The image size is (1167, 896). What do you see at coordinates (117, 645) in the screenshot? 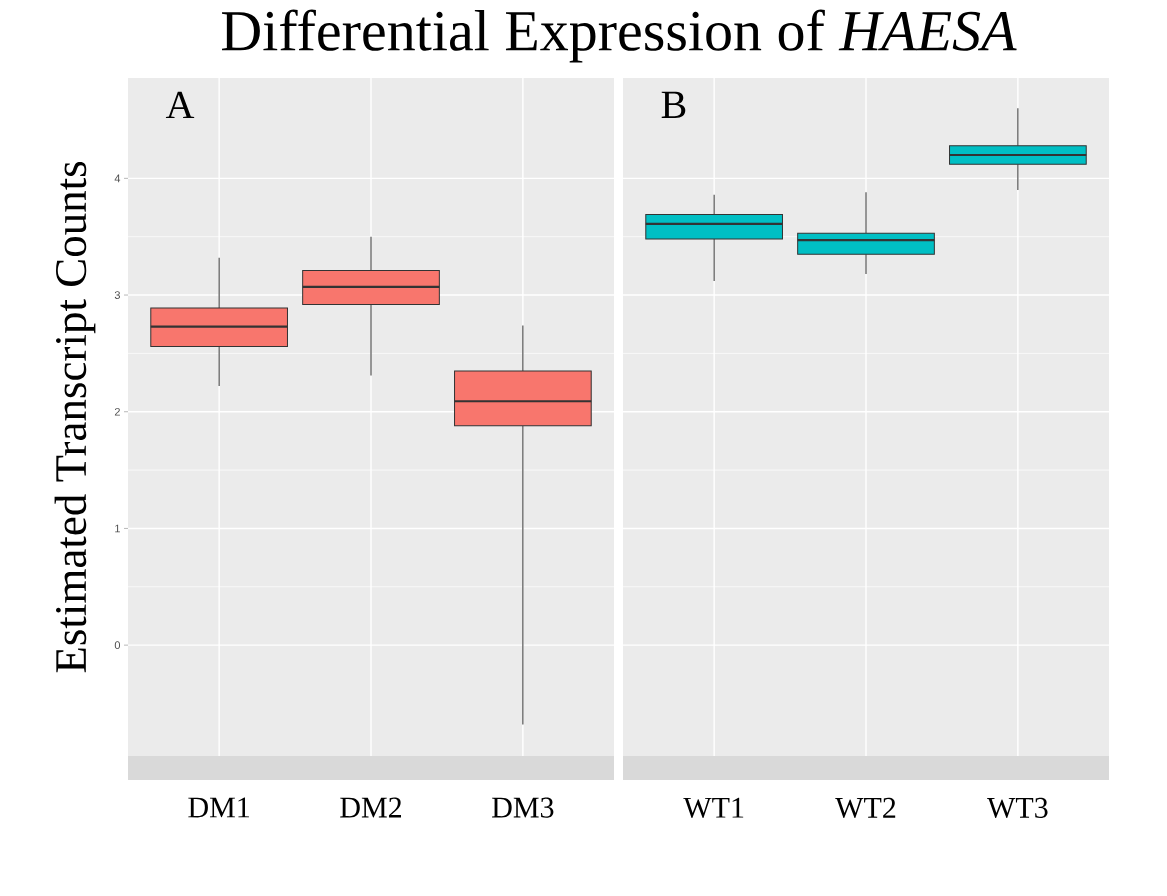
I see `y-tick-label: 0` at bounding box center [117, 645].